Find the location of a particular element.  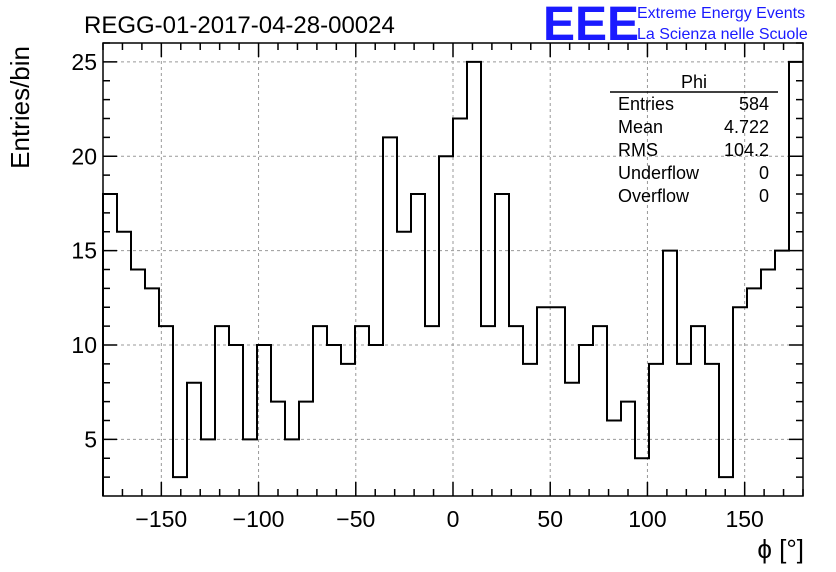

y-axis-title: Entries/bin is located at coordinates (20, 107).